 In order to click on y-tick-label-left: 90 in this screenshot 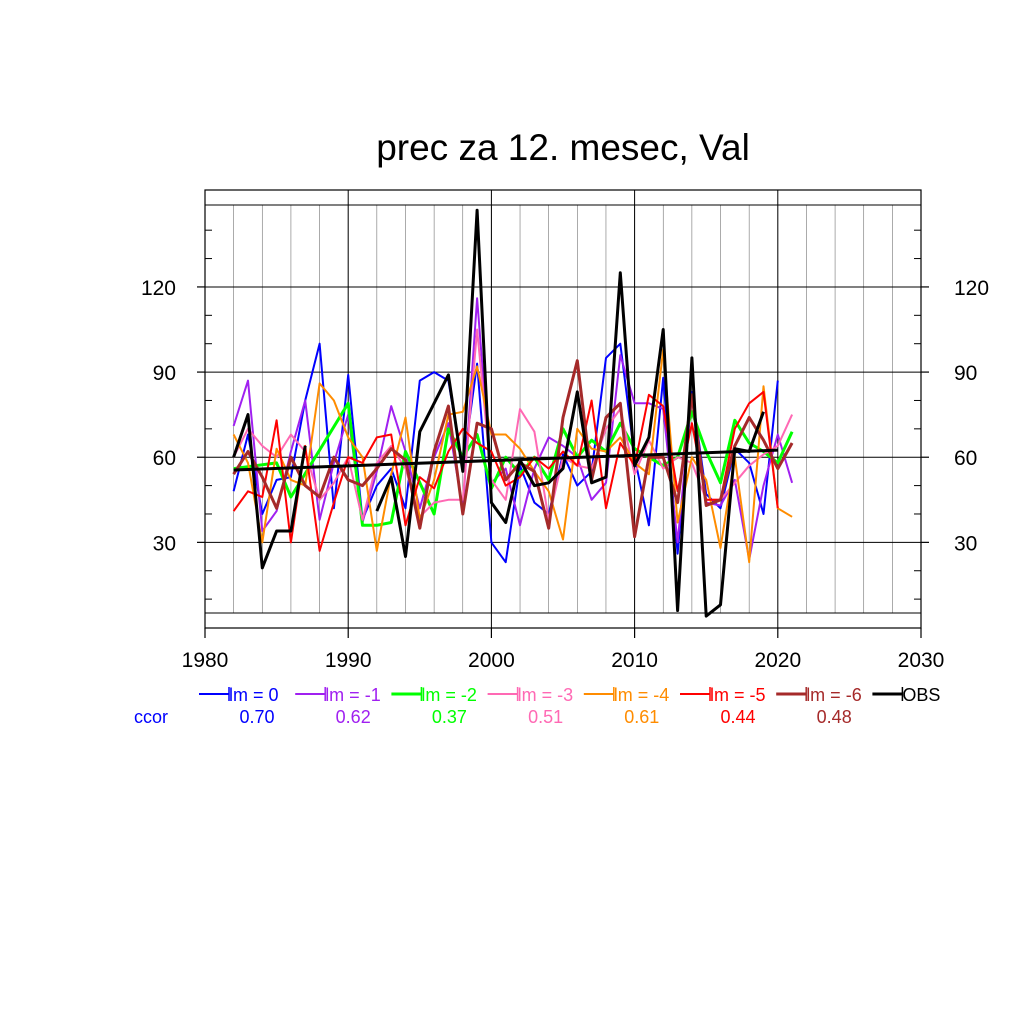, I will do `click(164, 373)`.